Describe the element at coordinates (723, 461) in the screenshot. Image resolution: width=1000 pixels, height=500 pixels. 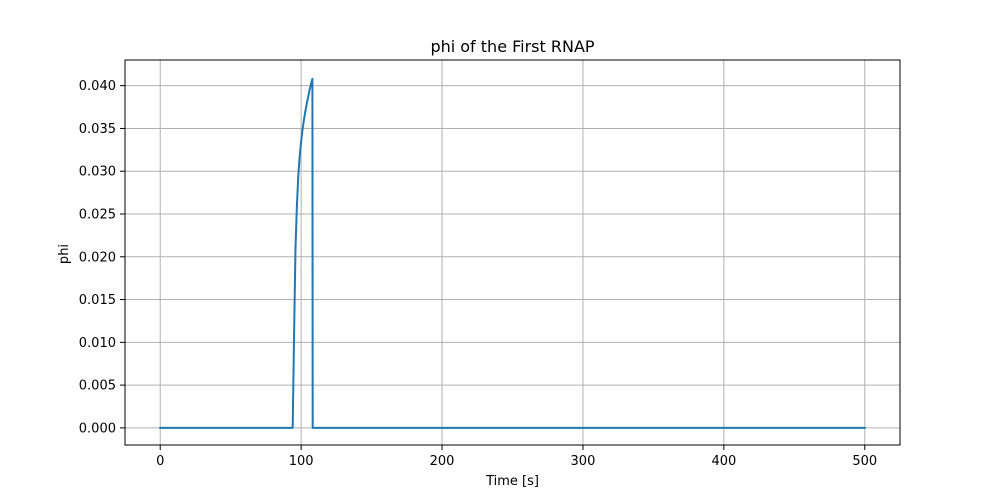
I see `x-tick-label: 400` at that location.